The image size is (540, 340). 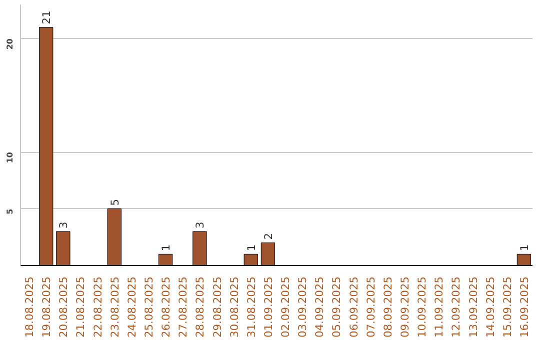 What do you see at coordinates (303, 307) in the screenshot?
I see `x-tick-label: 03.09.2025` at bounding box center [303, 307].